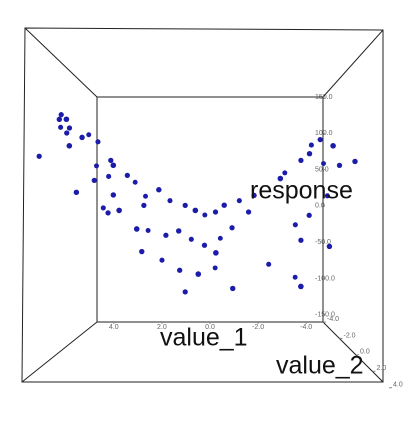 The width and height of the screenshot is (413, 439). Describe the element at coordinates (365, 352) in the screenshot. I see `y-tick-label: 0.0` at that location.